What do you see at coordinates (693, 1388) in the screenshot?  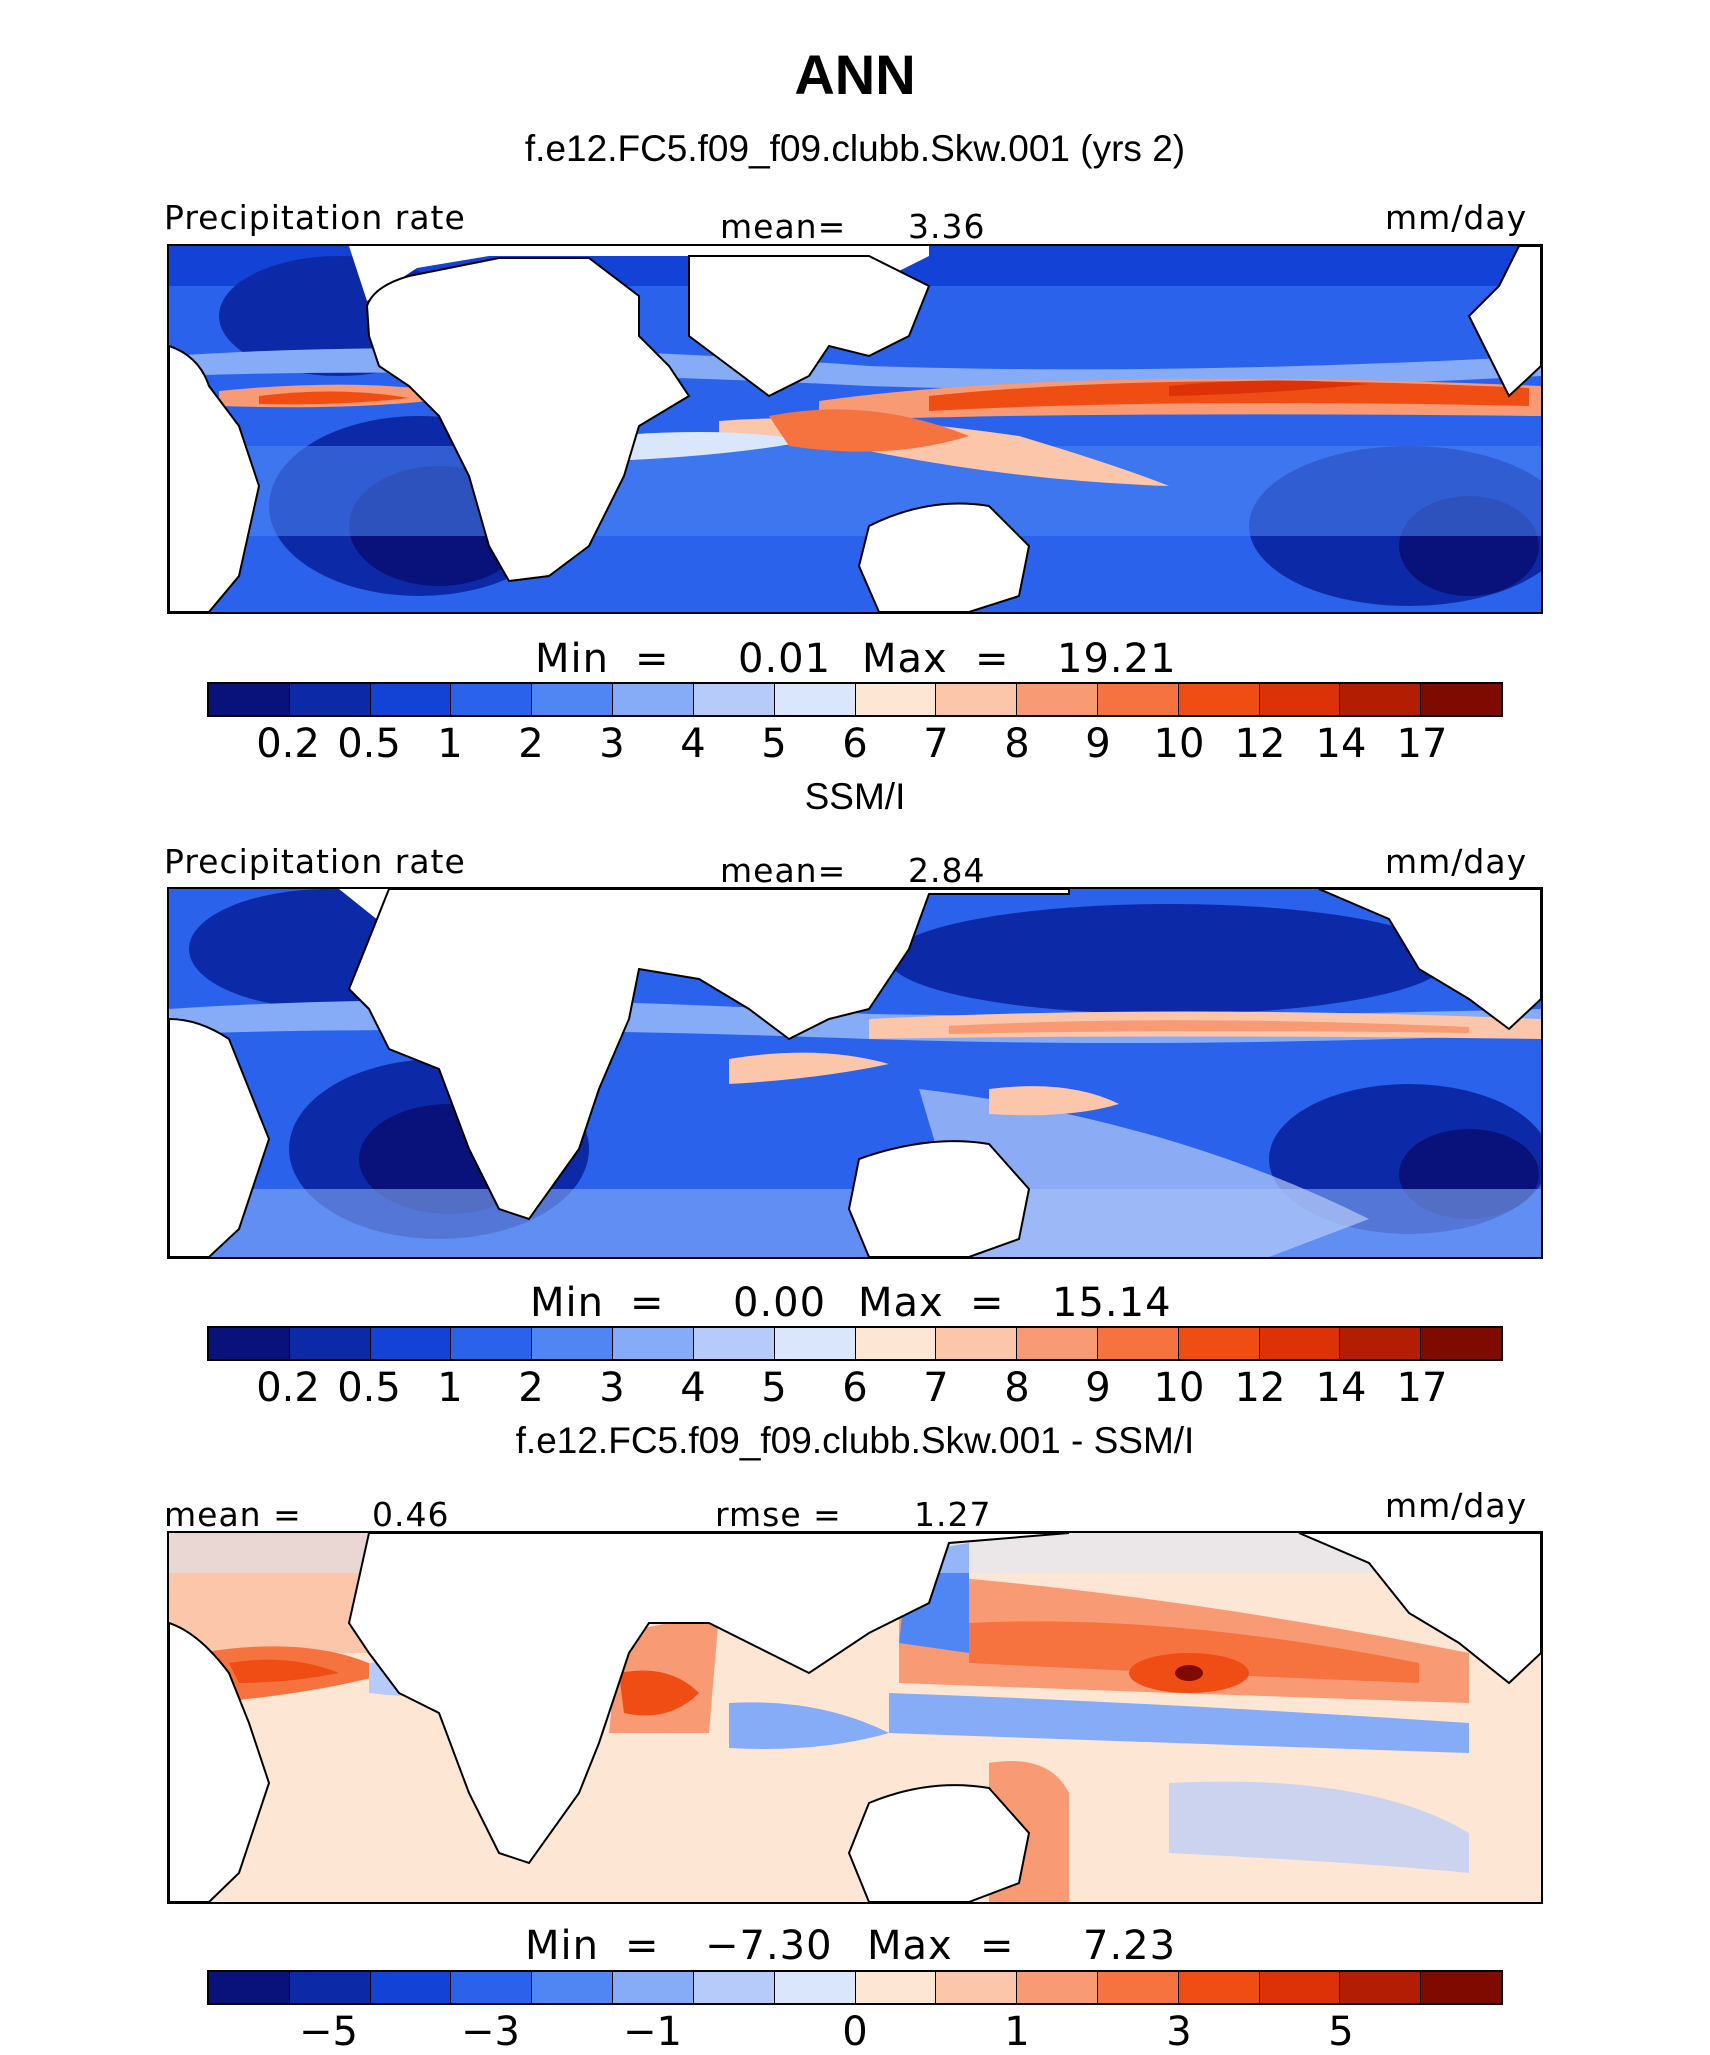 I see `colorbar-tick-label: 4` at bounding box center [693, 1388].